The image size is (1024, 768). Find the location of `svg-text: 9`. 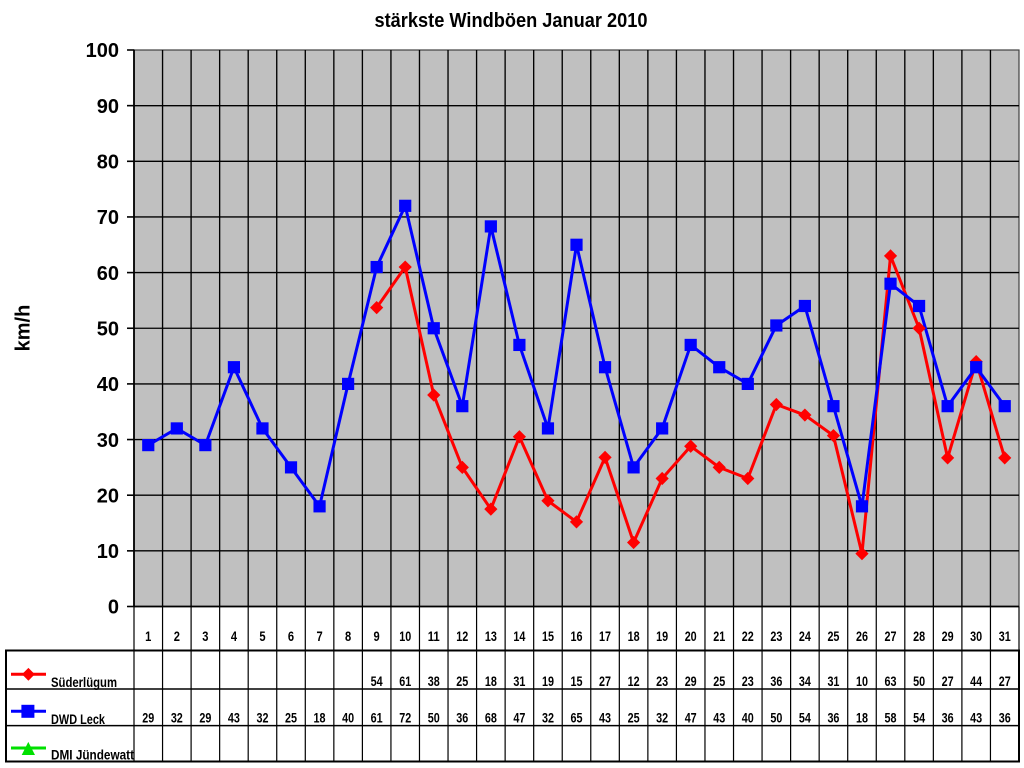

svg-text: 9 is located at coordinates (377, 636).